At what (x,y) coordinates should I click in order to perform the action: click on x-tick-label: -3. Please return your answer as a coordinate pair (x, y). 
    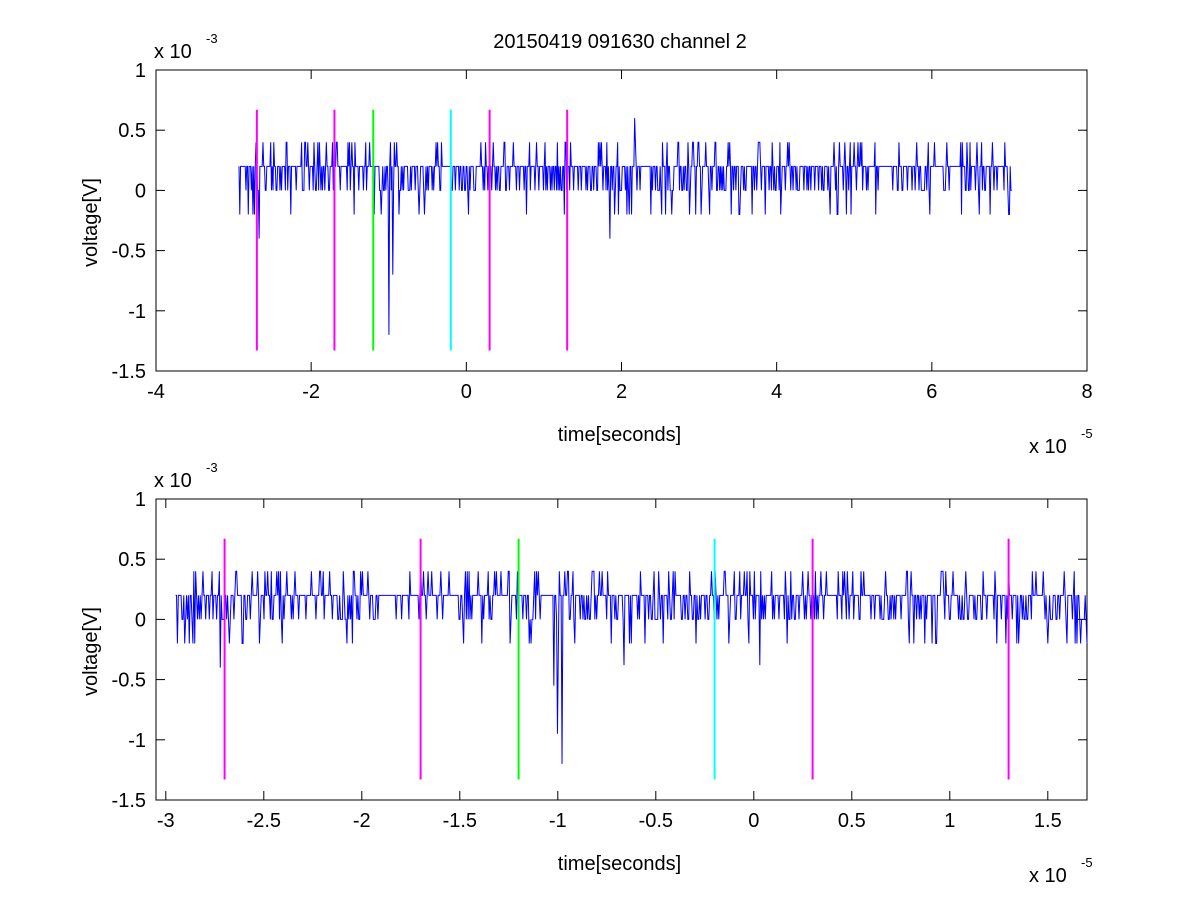
    Looking at the image, I should click on (166, 821).